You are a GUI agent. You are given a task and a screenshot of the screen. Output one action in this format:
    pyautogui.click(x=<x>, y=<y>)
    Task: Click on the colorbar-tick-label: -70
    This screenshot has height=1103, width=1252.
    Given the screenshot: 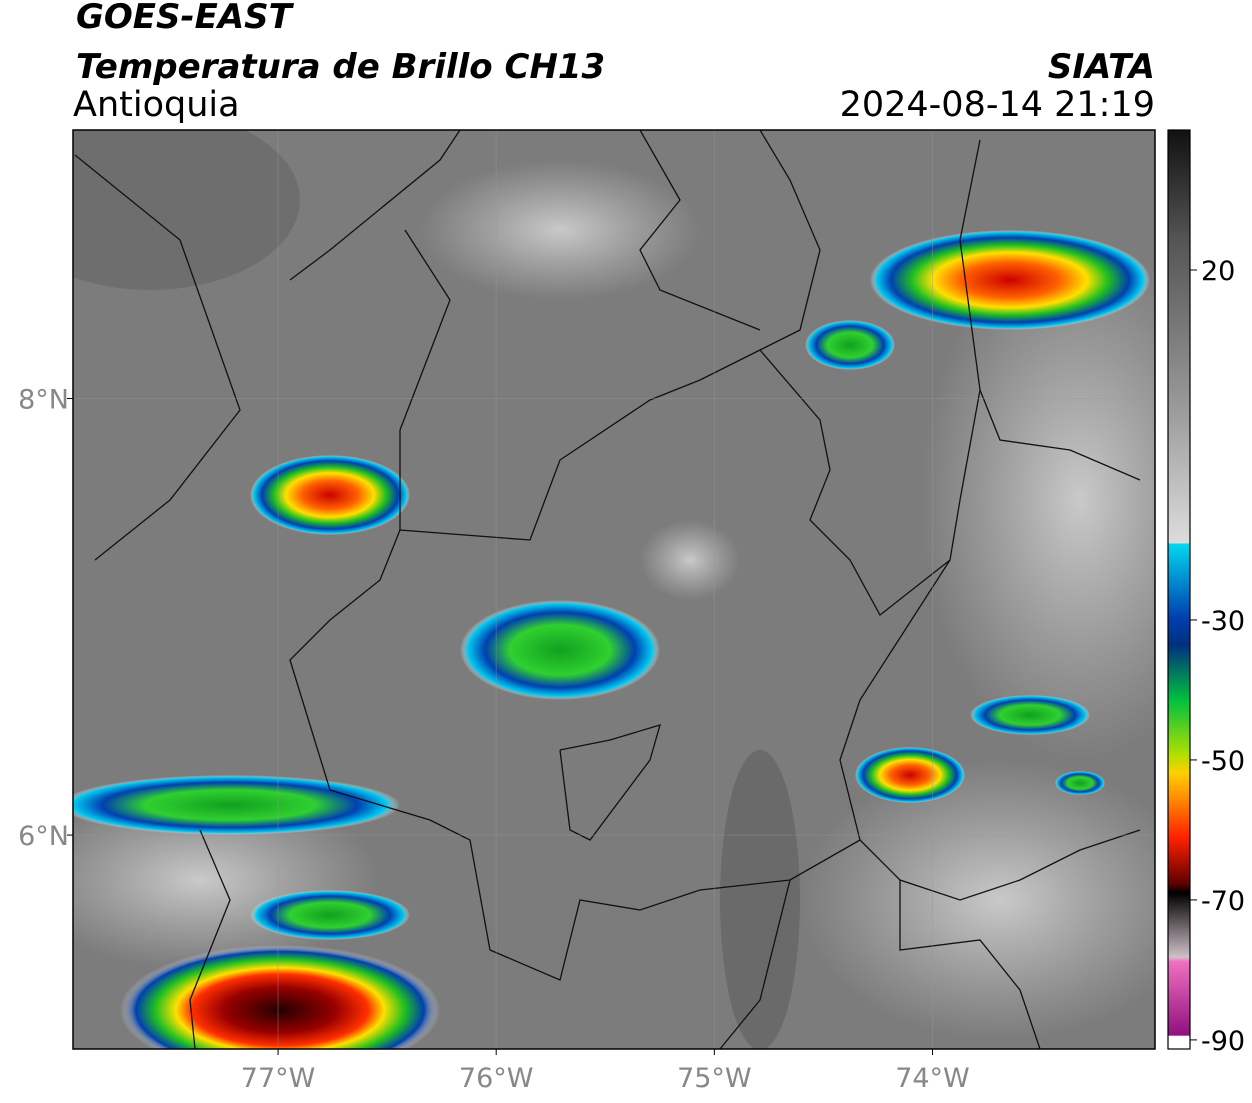 What is the action you would take?
    pyautogui.click(x=1223, y=901)
    